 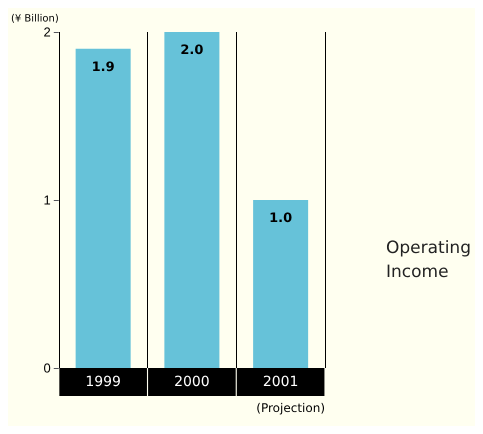 I want to click on y-tick-label: 2, so click(x=47, y=32).